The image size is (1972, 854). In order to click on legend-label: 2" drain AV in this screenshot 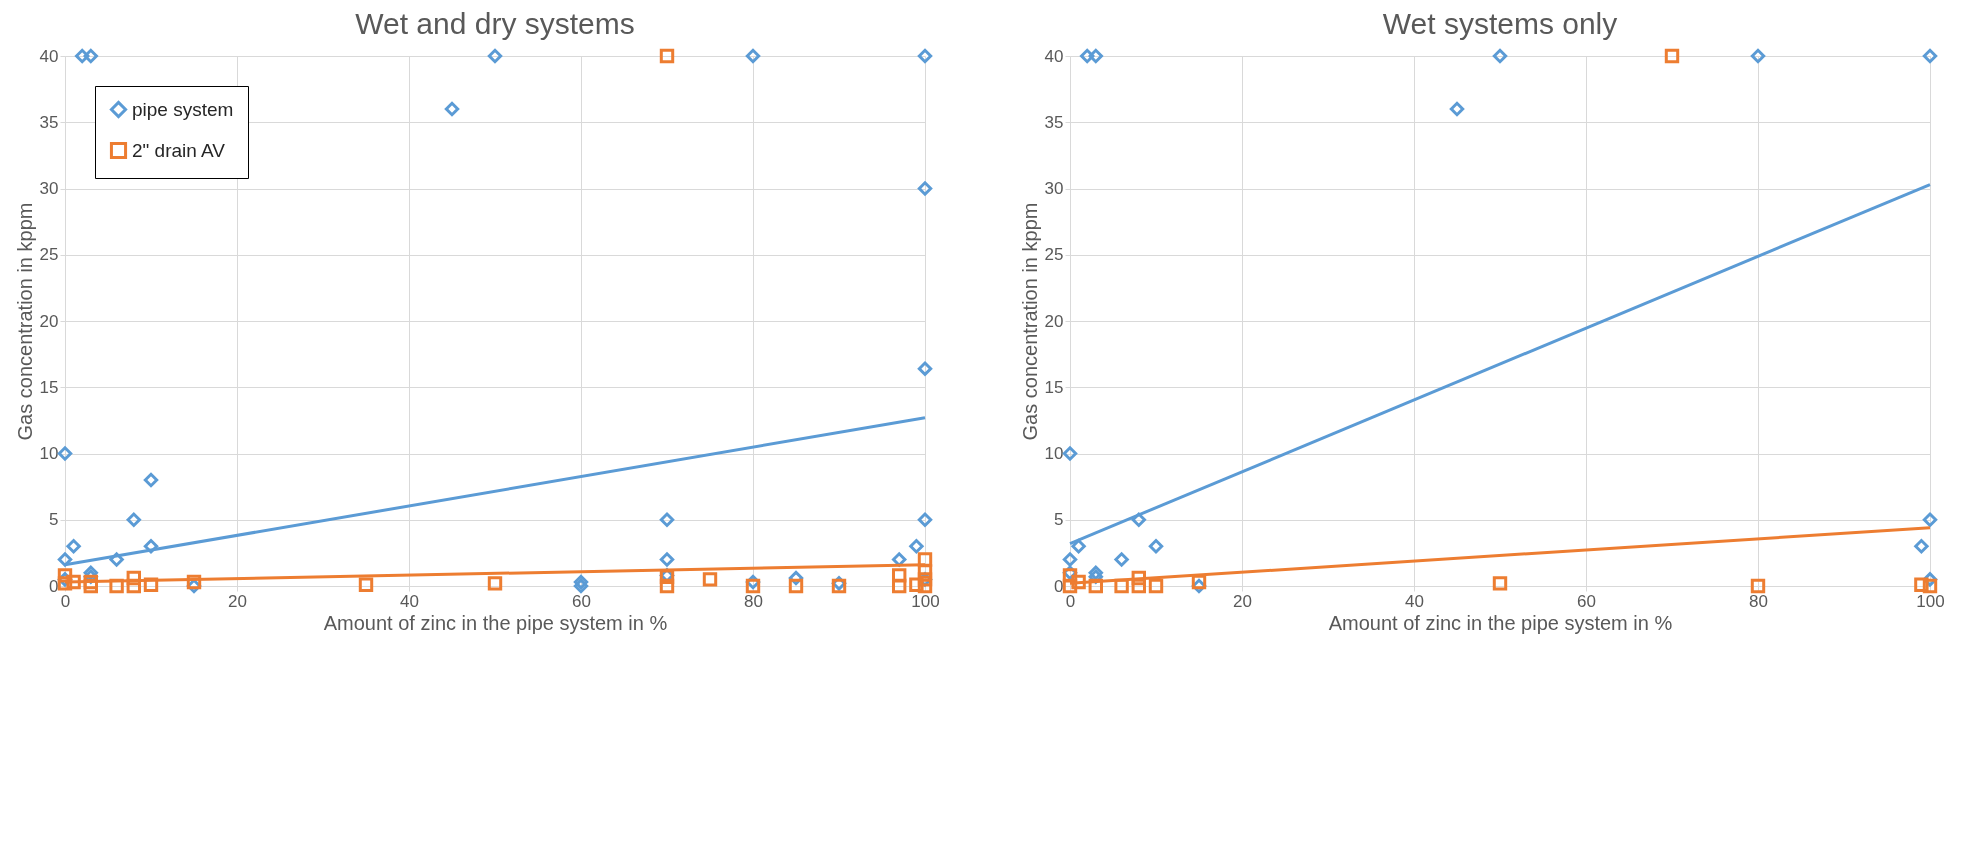, I will do `click(179, 150)`.